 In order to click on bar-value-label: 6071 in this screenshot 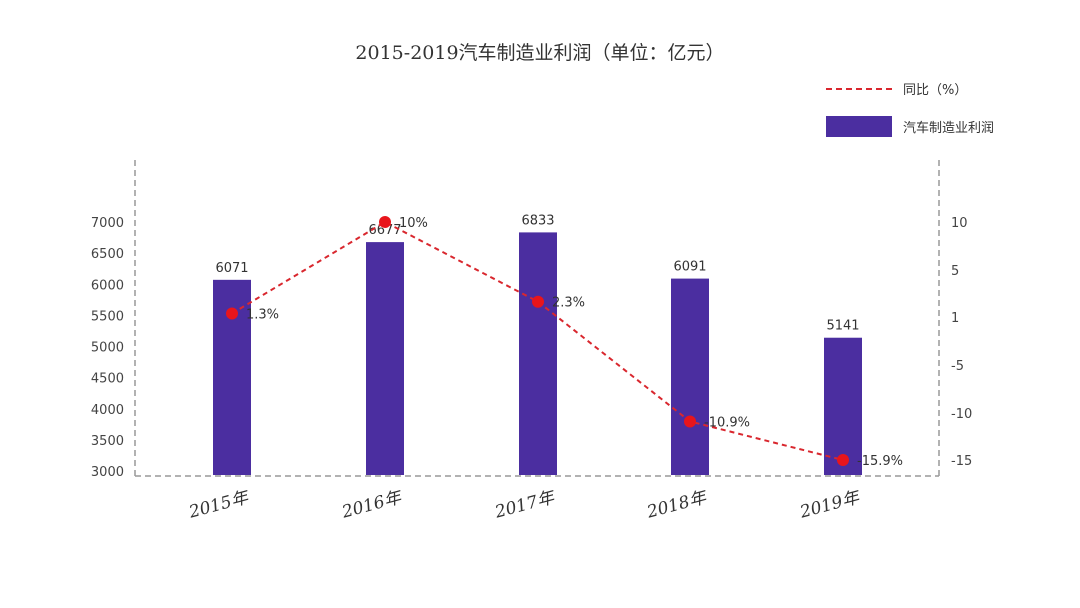, I will do `click(231, 268)`.